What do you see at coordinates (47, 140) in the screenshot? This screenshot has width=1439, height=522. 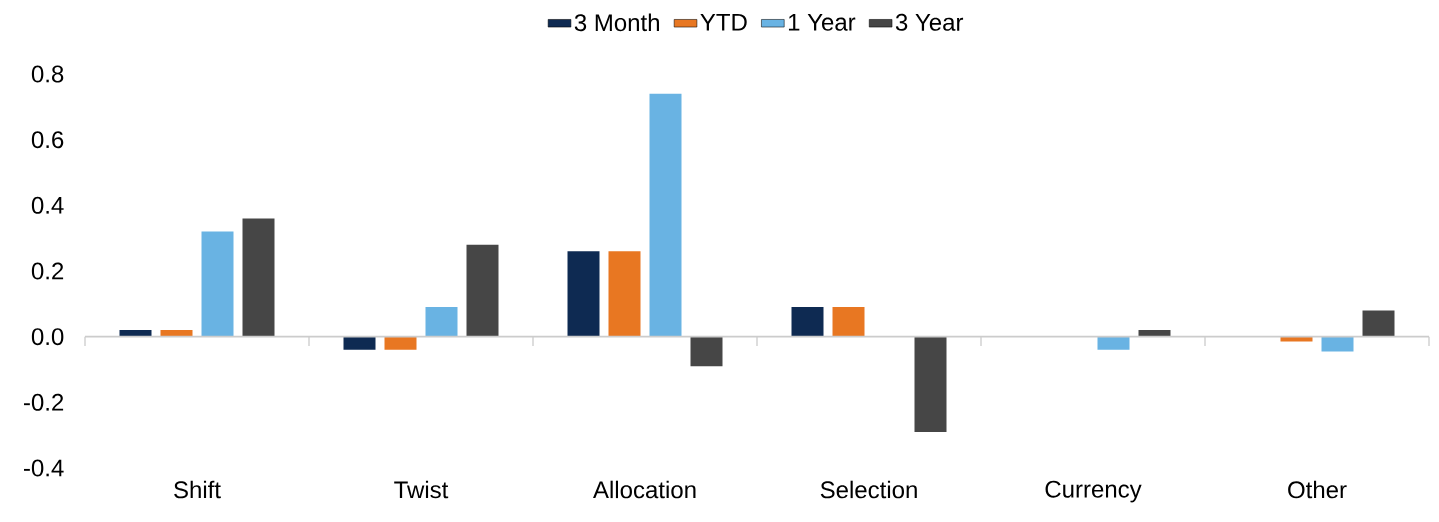 I see `y-tick-label: 0.6` at bounding box center [47, 140].